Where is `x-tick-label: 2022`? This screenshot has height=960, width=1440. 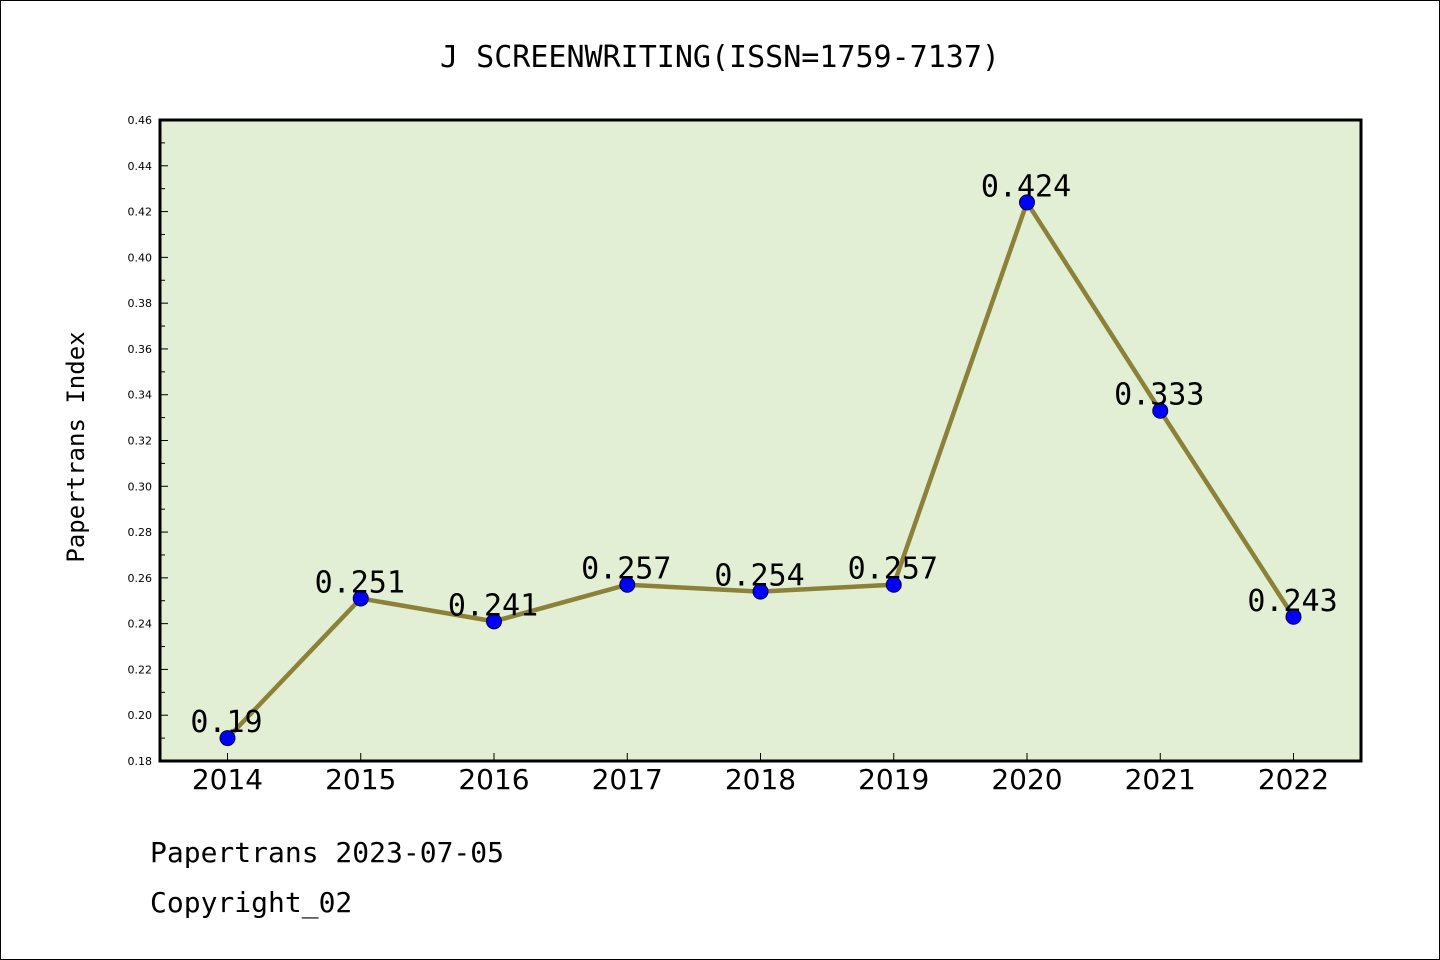
x-tick-label: 2022 is located at coordinates (1293, 779).